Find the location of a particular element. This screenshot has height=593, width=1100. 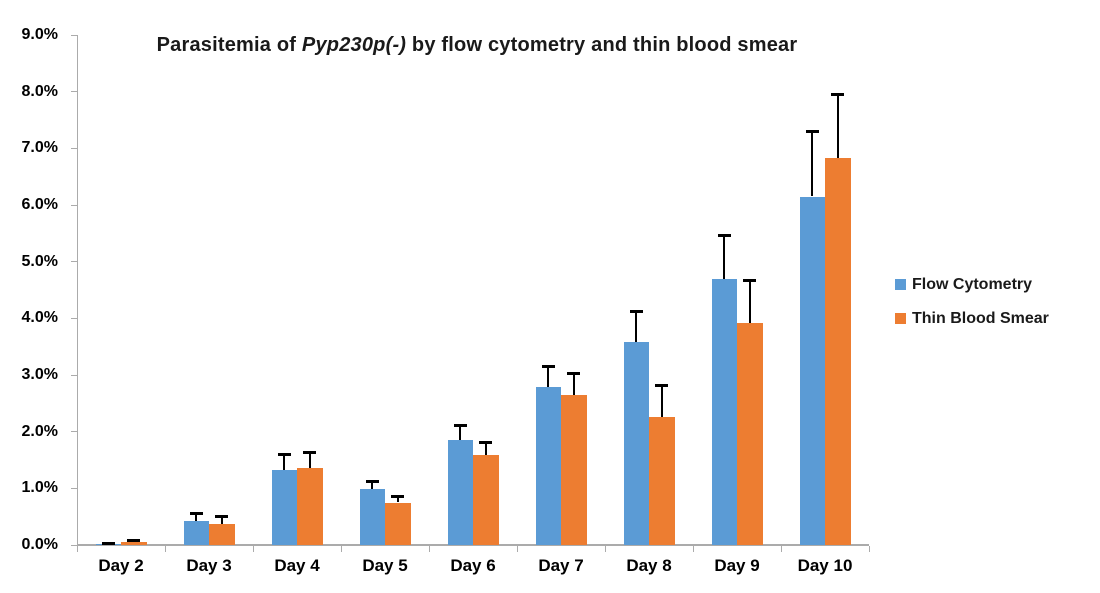

x-tick-label: Day 2 is located at coordinates (121, 565).